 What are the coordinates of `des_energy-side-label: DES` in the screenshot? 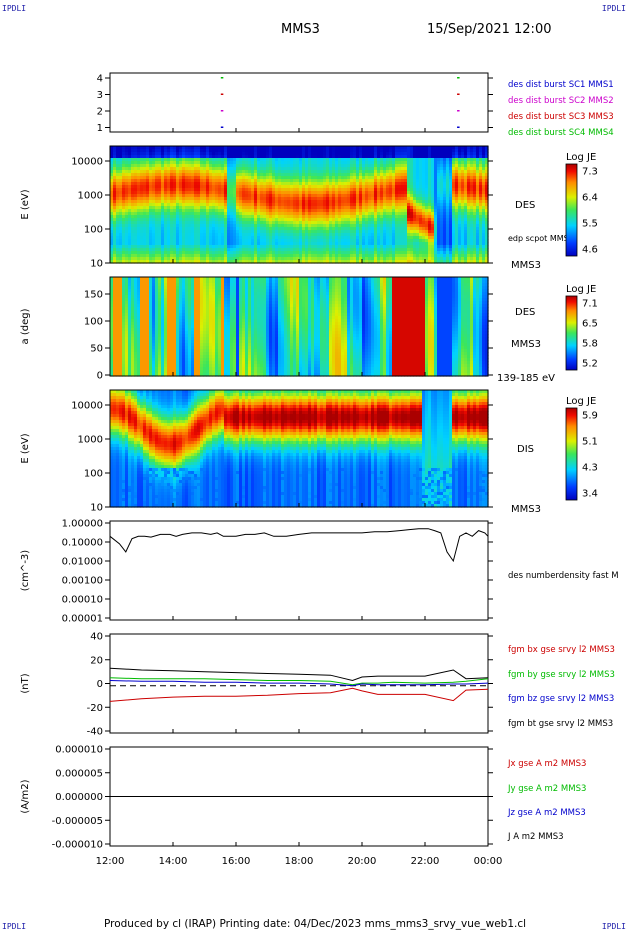 It's located at (525, 205).